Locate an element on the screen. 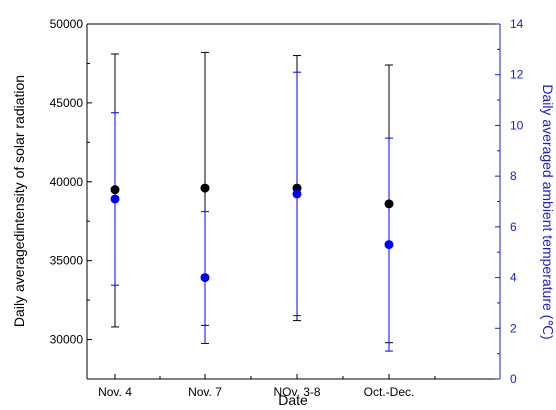 The width and height of the screenshot is (556, 410). left-y-tick-label: 40000 is located at coordinates (67, 182).